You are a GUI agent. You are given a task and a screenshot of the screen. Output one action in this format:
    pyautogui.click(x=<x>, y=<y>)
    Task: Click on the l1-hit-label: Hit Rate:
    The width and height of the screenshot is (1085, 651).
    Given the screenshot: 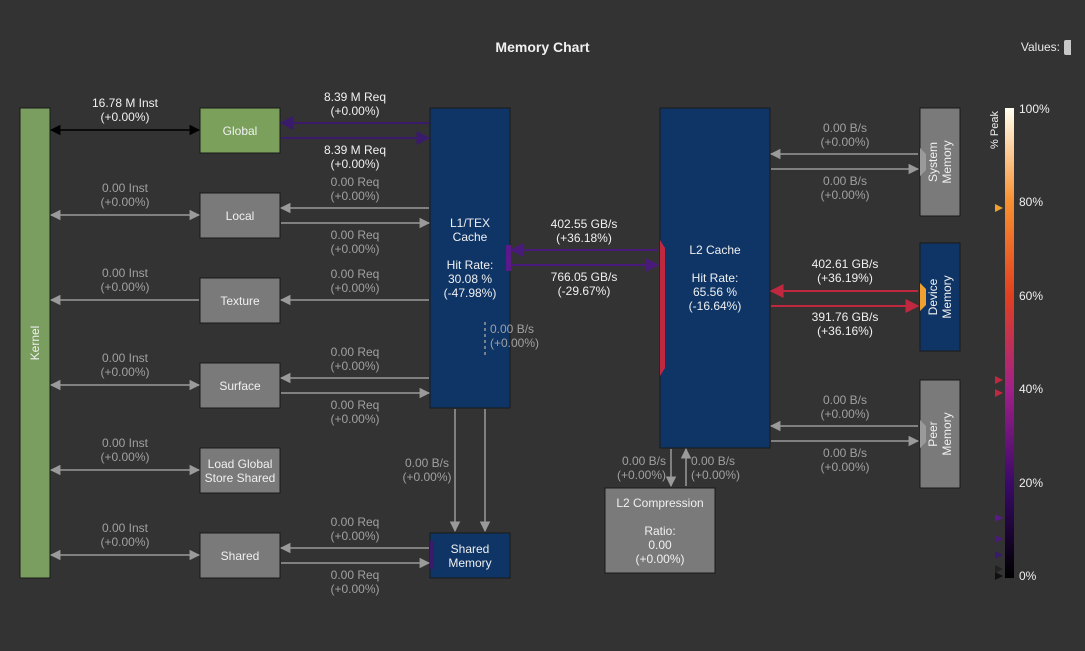 What is the action you would take?
    pyautogui.click(x=470, y=265)
    